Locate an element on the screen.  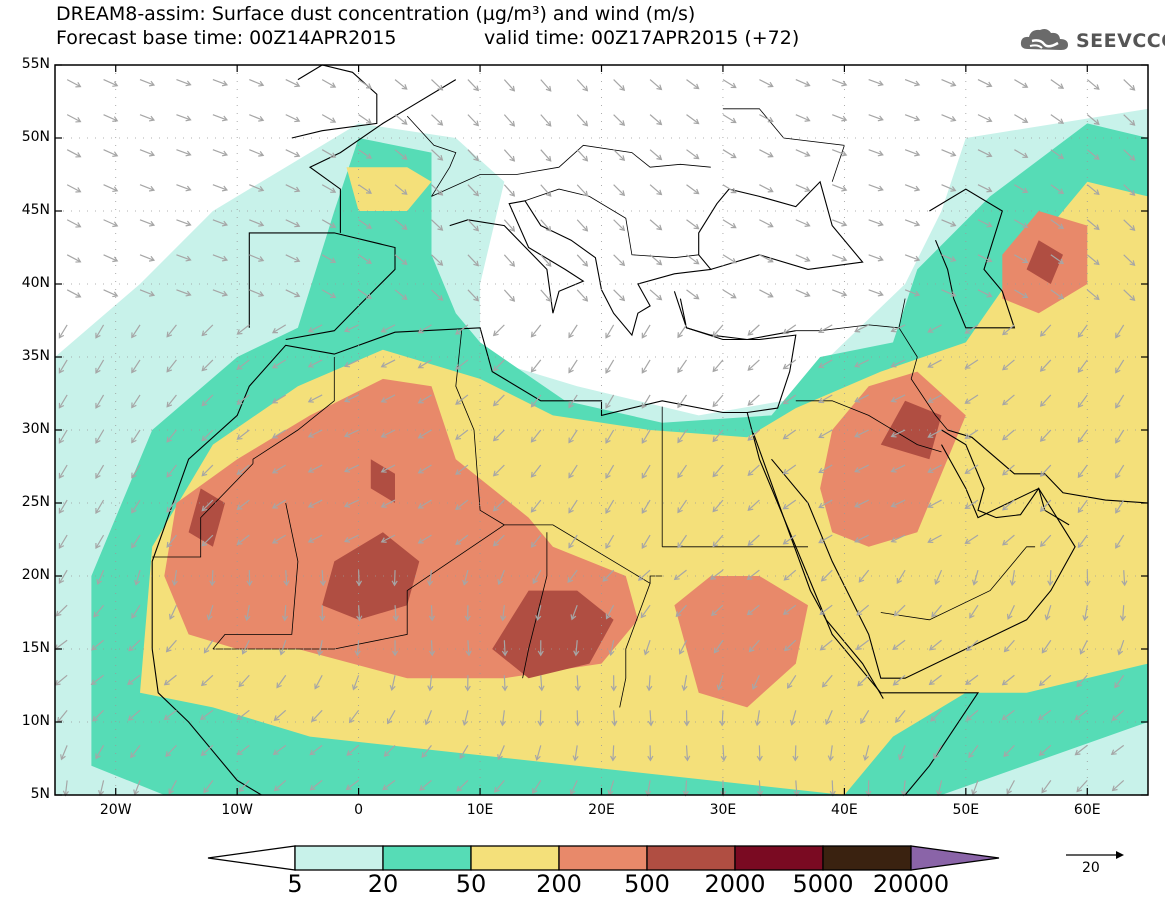
colorbar-label: 500 is located at coordinates (647, 884).